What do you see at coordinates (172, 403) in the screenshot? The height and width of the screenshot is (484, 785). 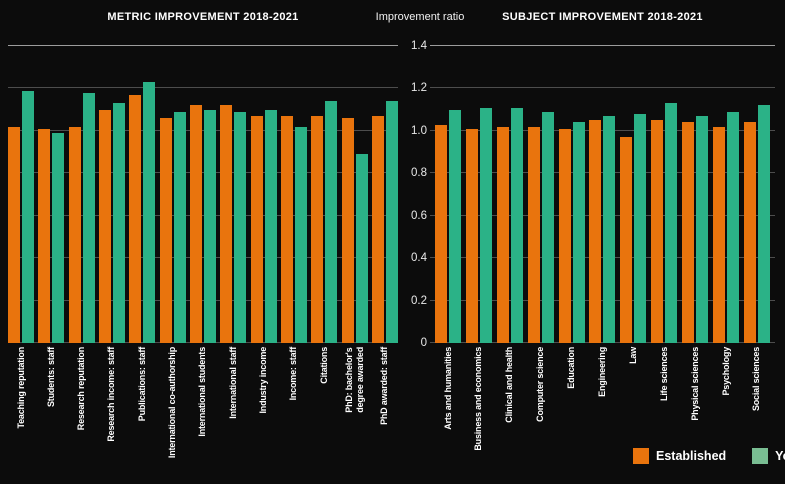 I see `x-axis-label: International co-authorship` at bounding box center [172, 403].